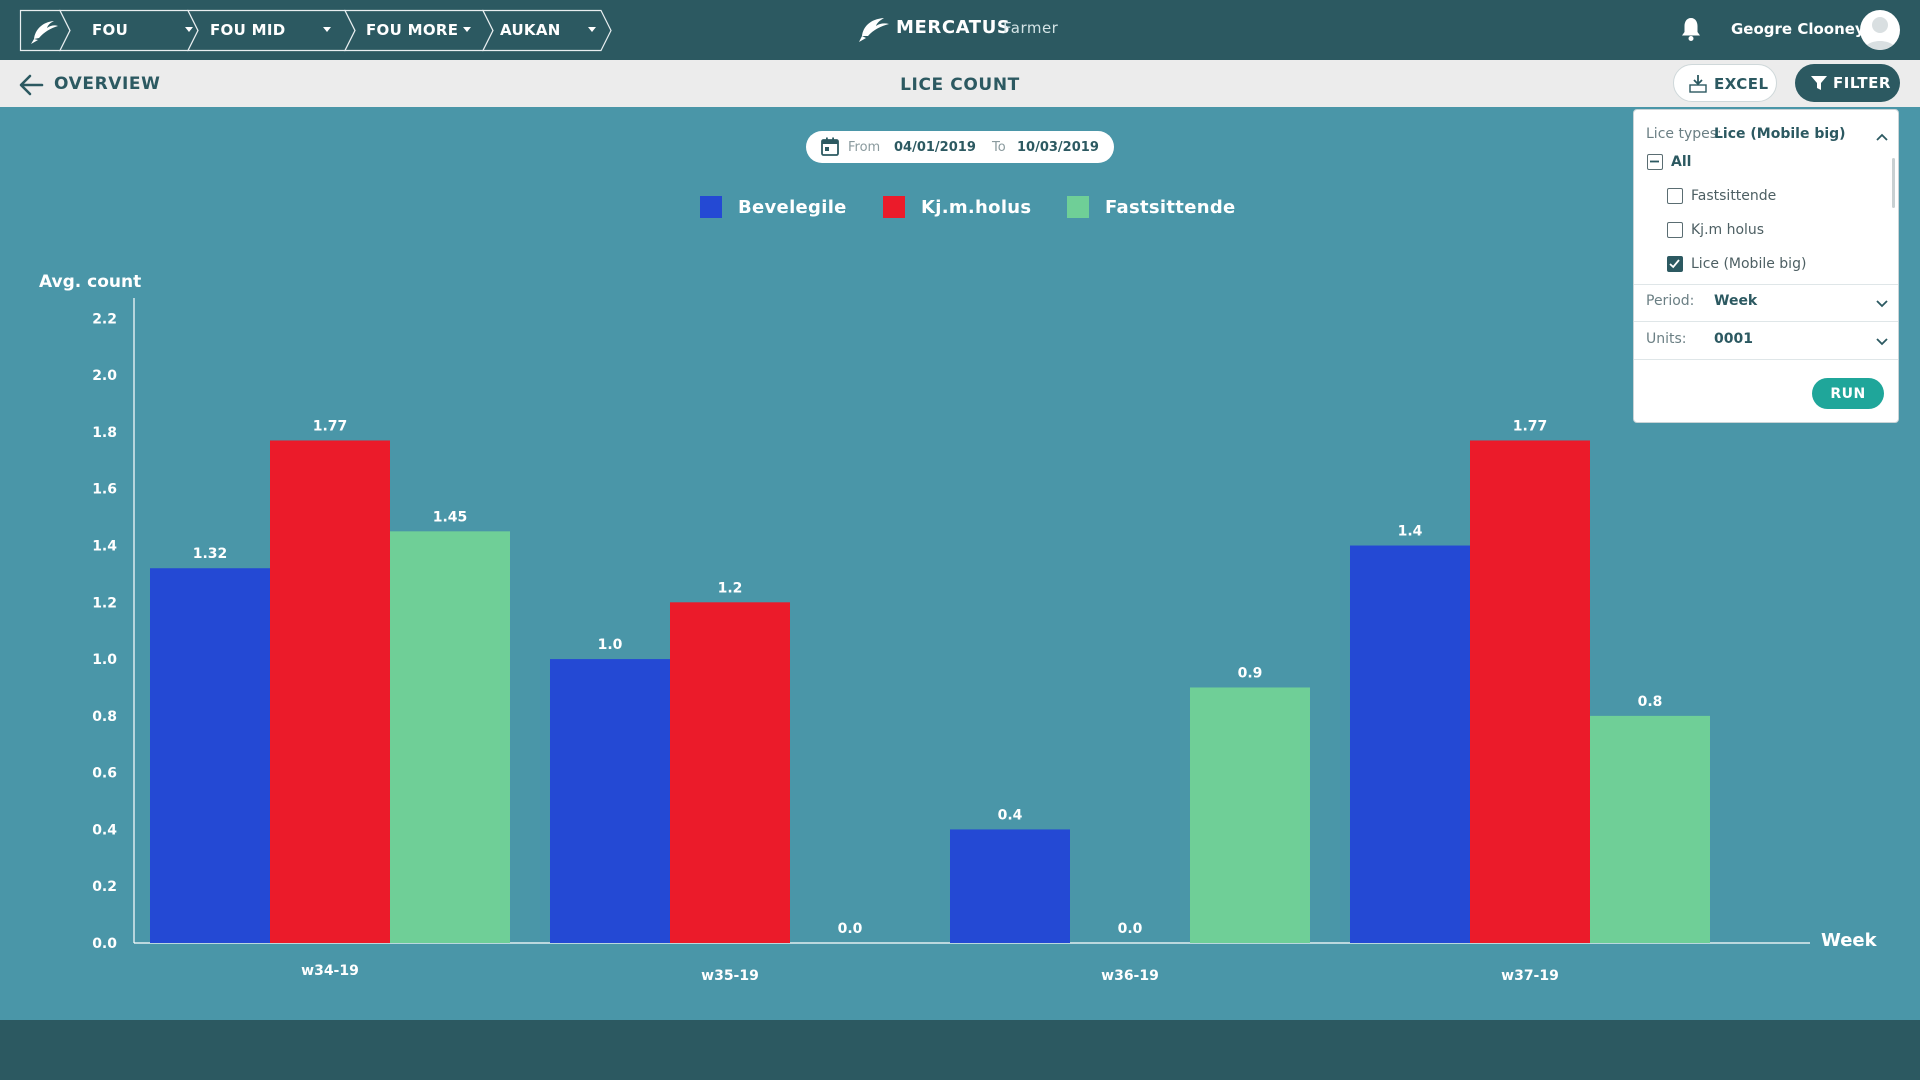 This screenshot has width=1920, height=1080. Describe the element at coordinates (1675, 230) in the screenshot. I see `kjm-holus-checkbox` at that location.